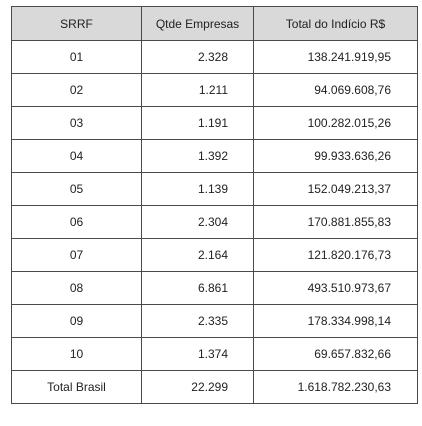  What do you see at coordinates (197, 288) in the screenshot?
I see `cell-qtde: 6.861` at bounding box center [197, 288].